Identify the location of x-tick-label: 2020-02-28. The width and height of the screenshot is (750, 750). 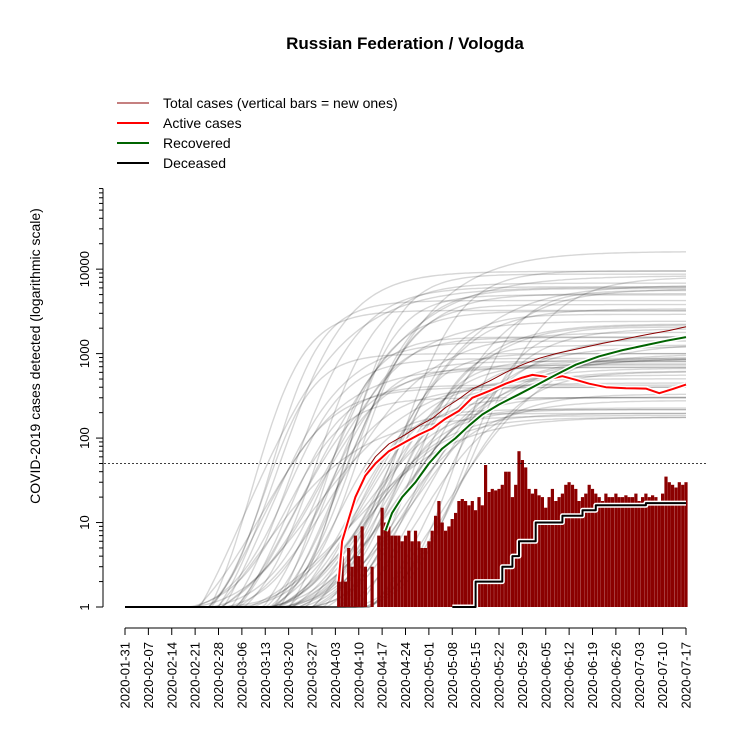
(218, 675).